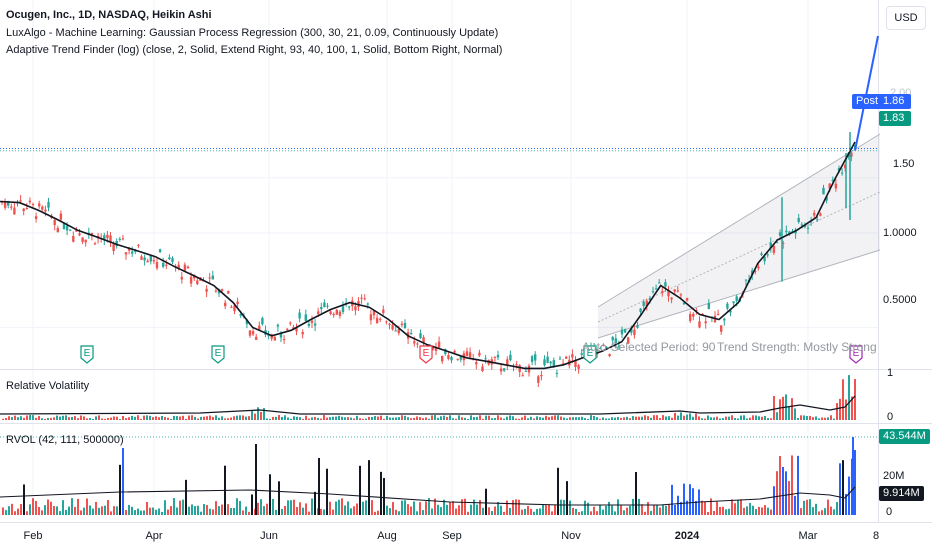 This screenshot has width=932, height=550. I want to click on rvol-pane-label: RVOL (42, 111, 500000), so click(65, 440).